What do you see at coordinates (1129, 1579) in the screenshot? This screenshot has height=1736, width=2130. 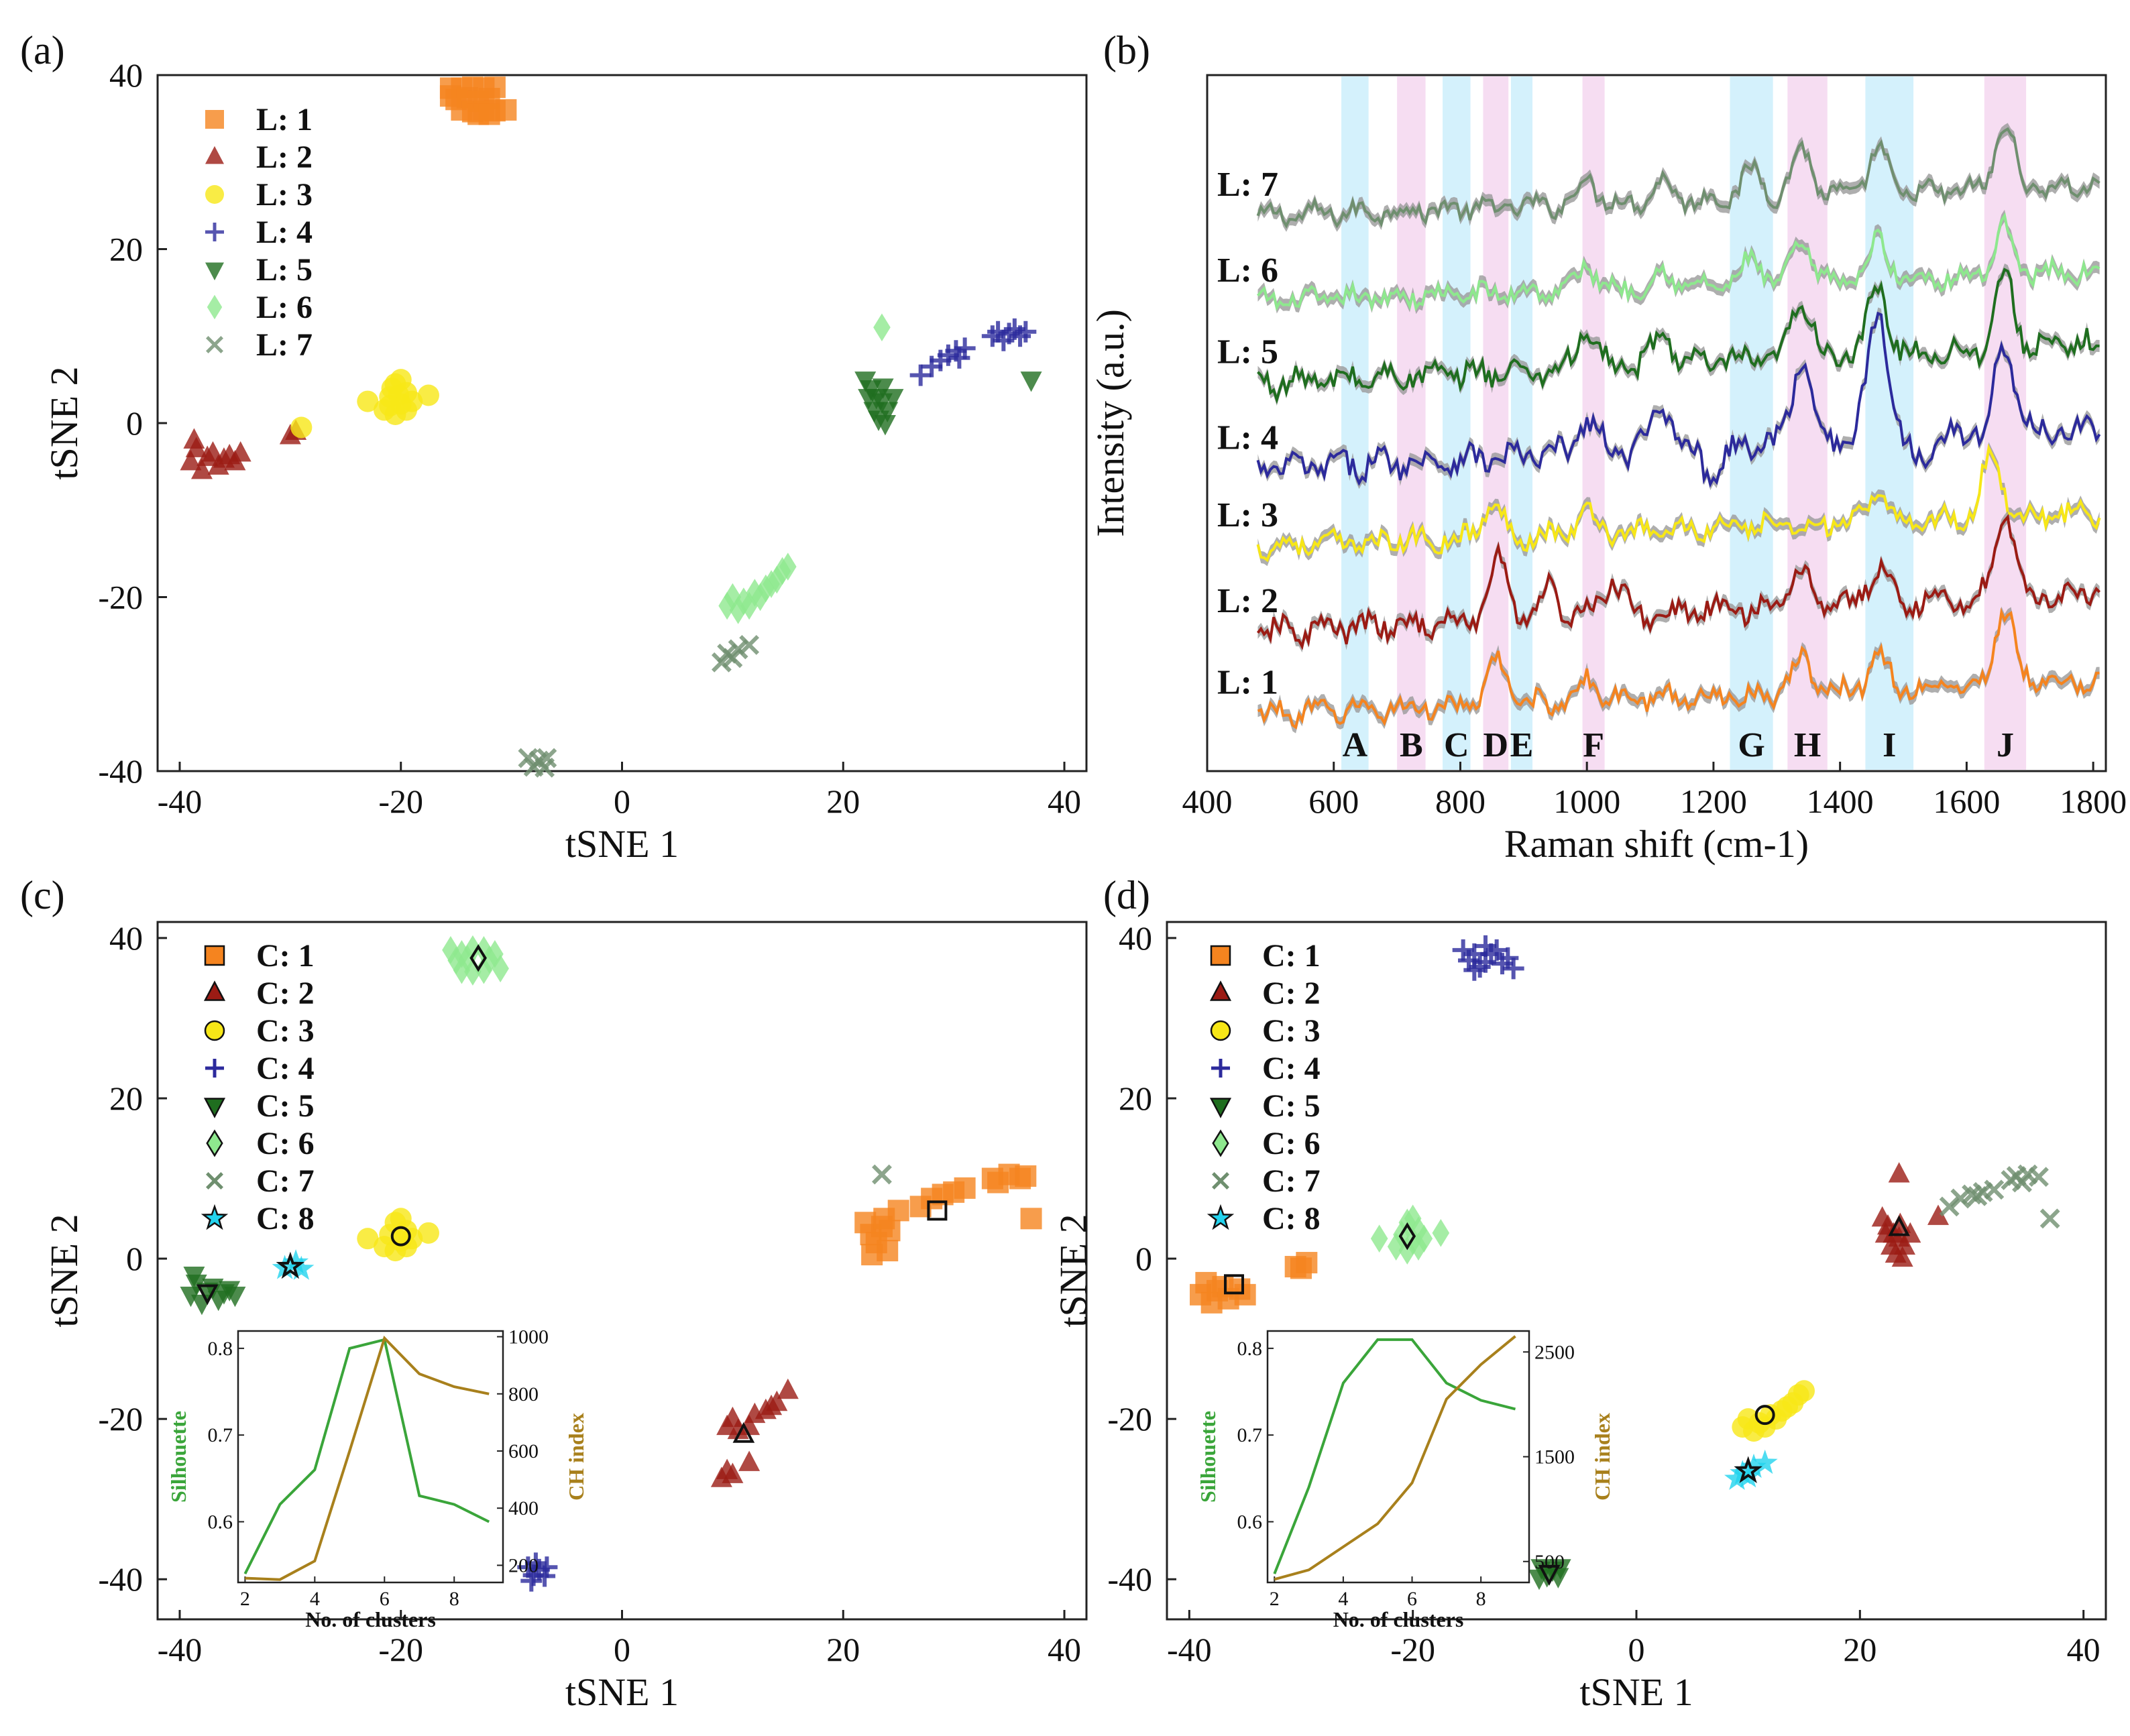 I see `y-tick-label: -40` at bounding box center [1129, 1579].